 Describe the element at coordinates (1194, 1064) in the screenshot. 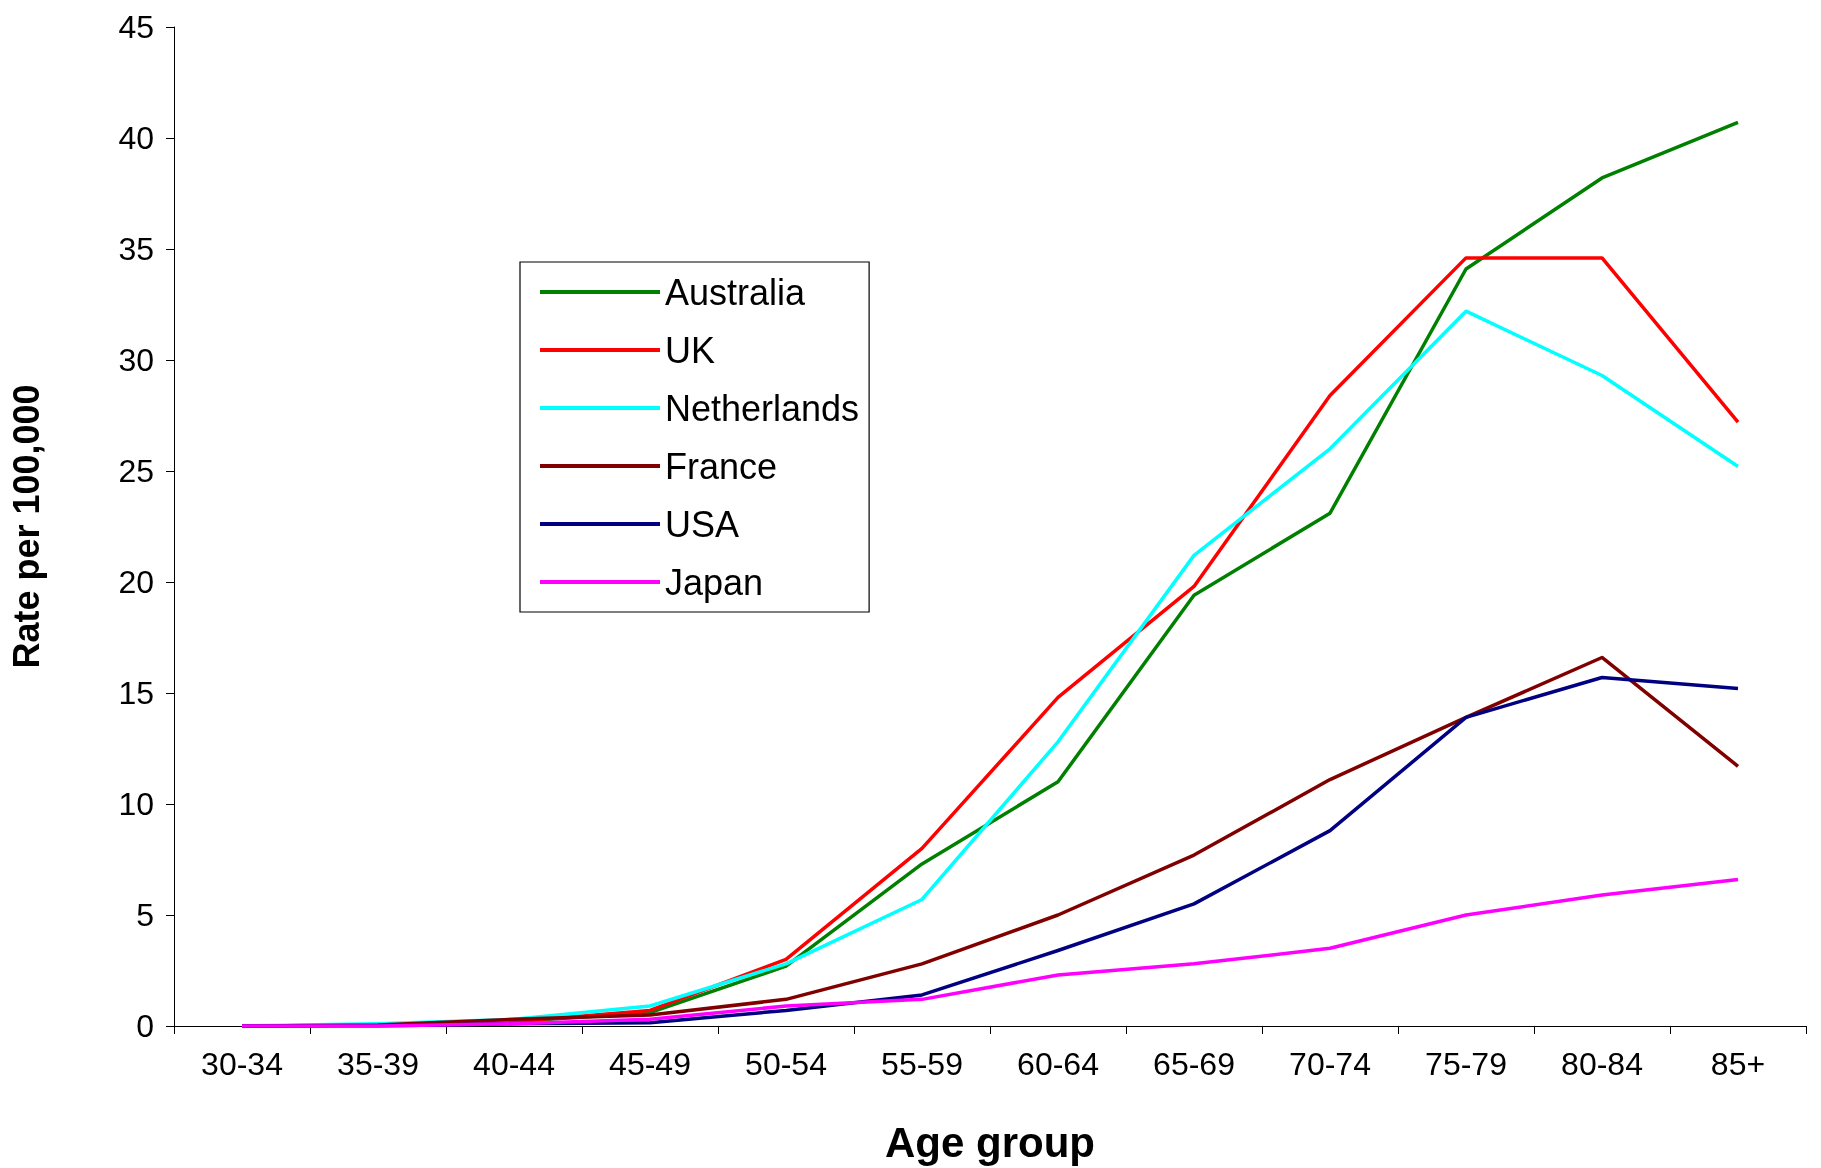

I see `x-tick-label: 65-69` at that location.